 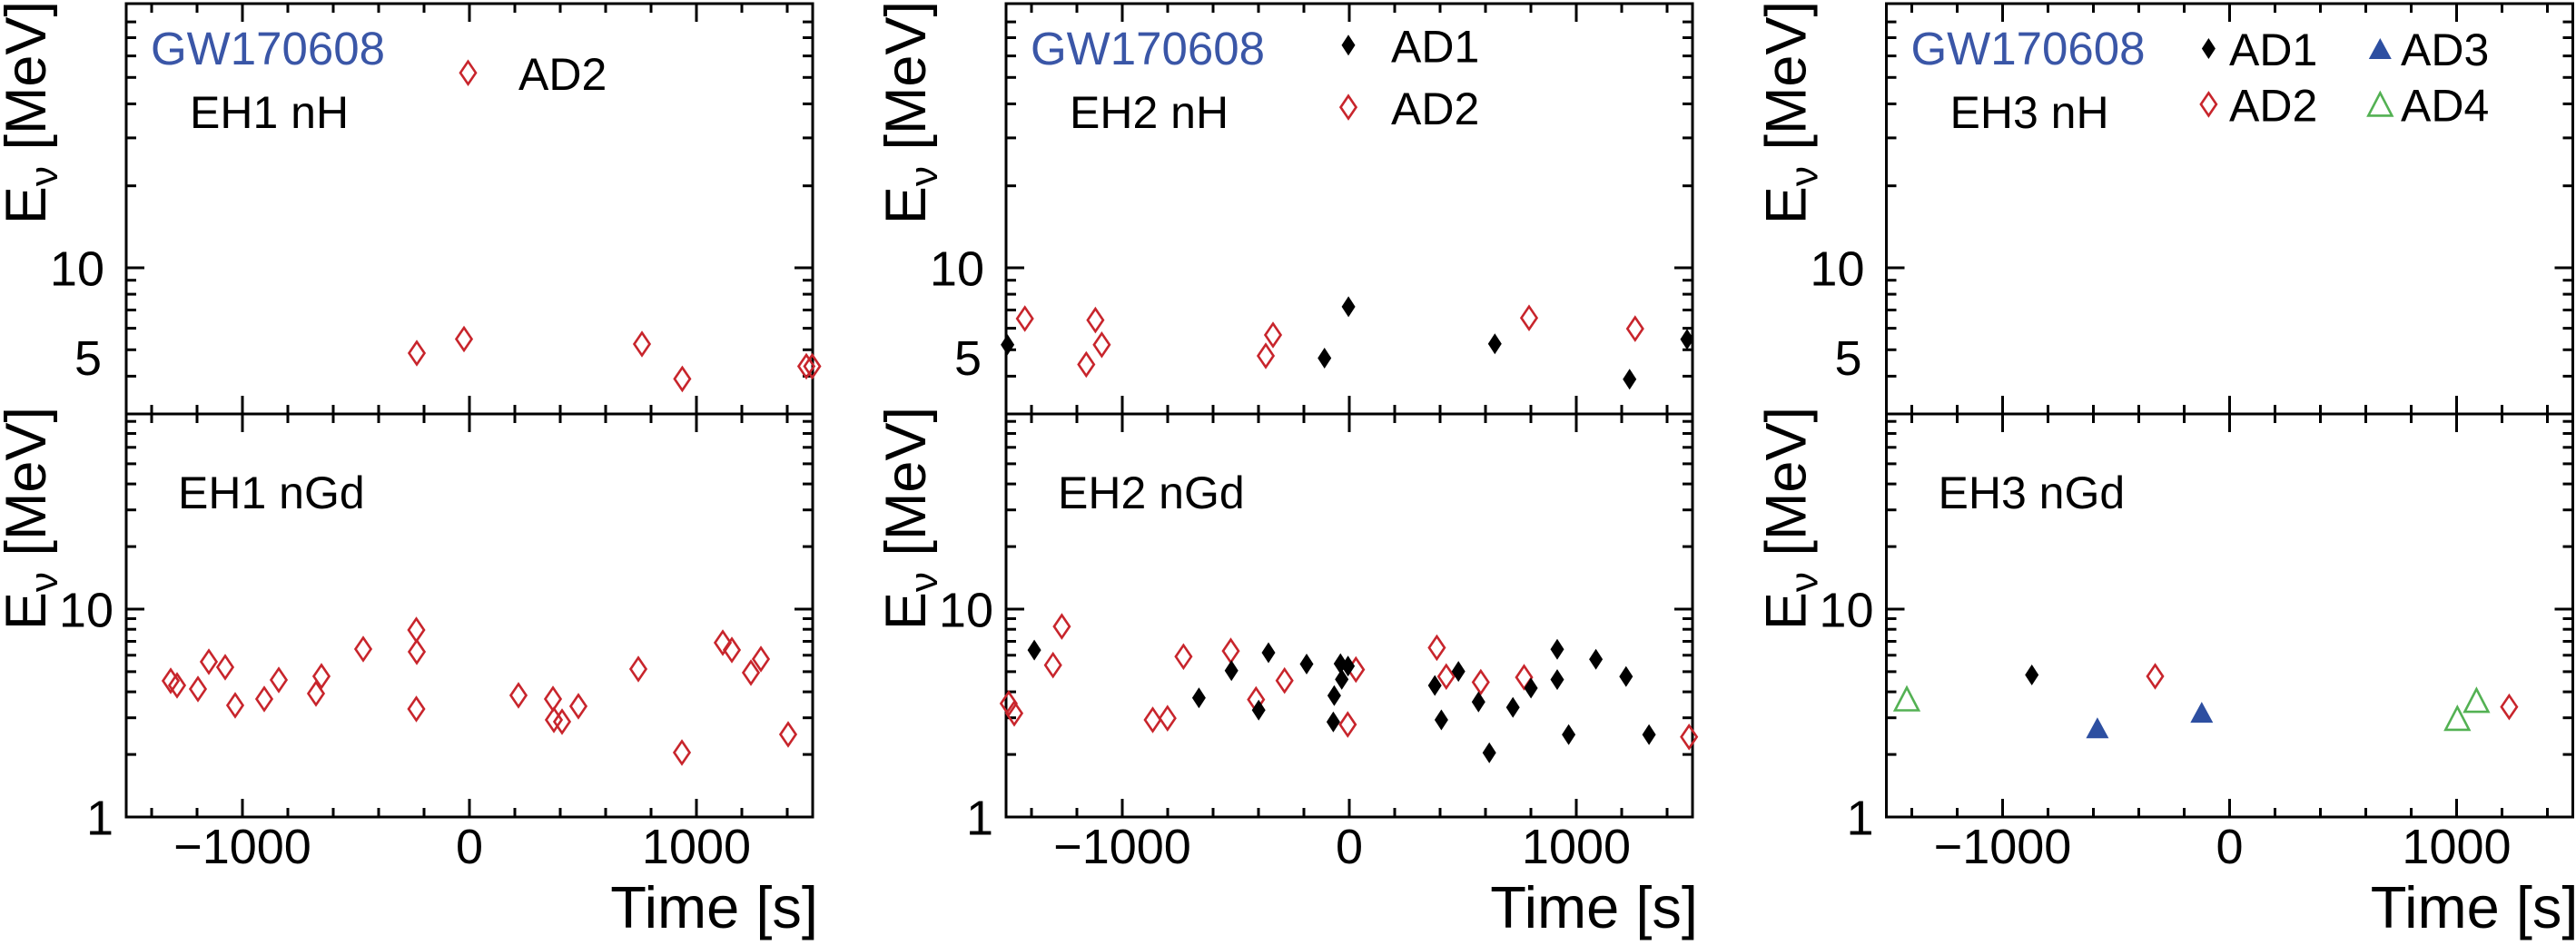 What do you see at coordinates (271, 493) in the screenshot?
I see `svg-text: EH1 nGd` at bounding box center [271, 493].